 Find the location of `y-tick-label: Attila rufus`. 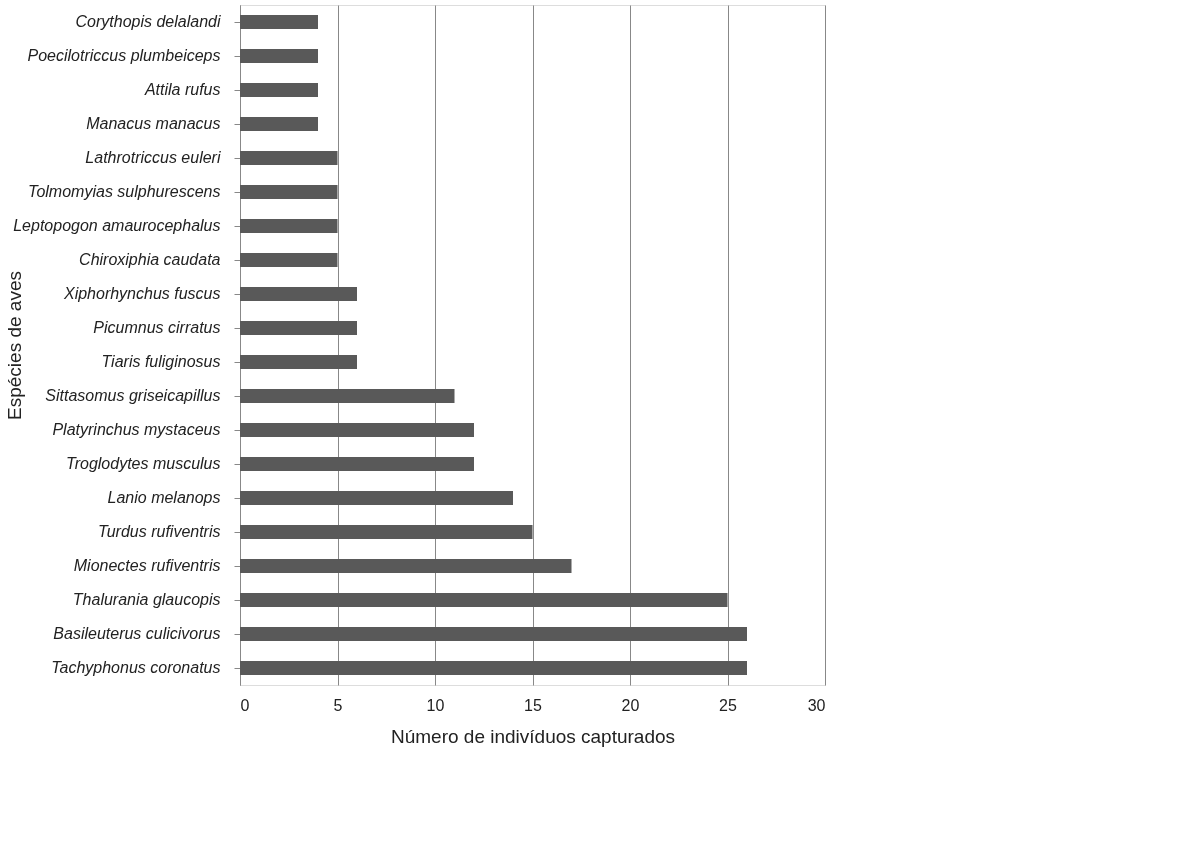

y-tick-label: Attila rufus is located at coordinates (182, 89).